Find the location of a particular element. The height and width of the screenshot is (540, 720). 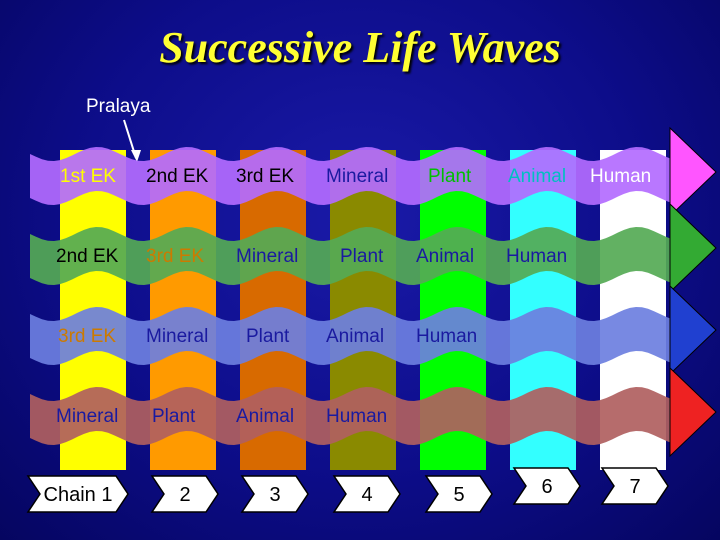

chain-label-2: 2 is located at coordinates (184, 495).